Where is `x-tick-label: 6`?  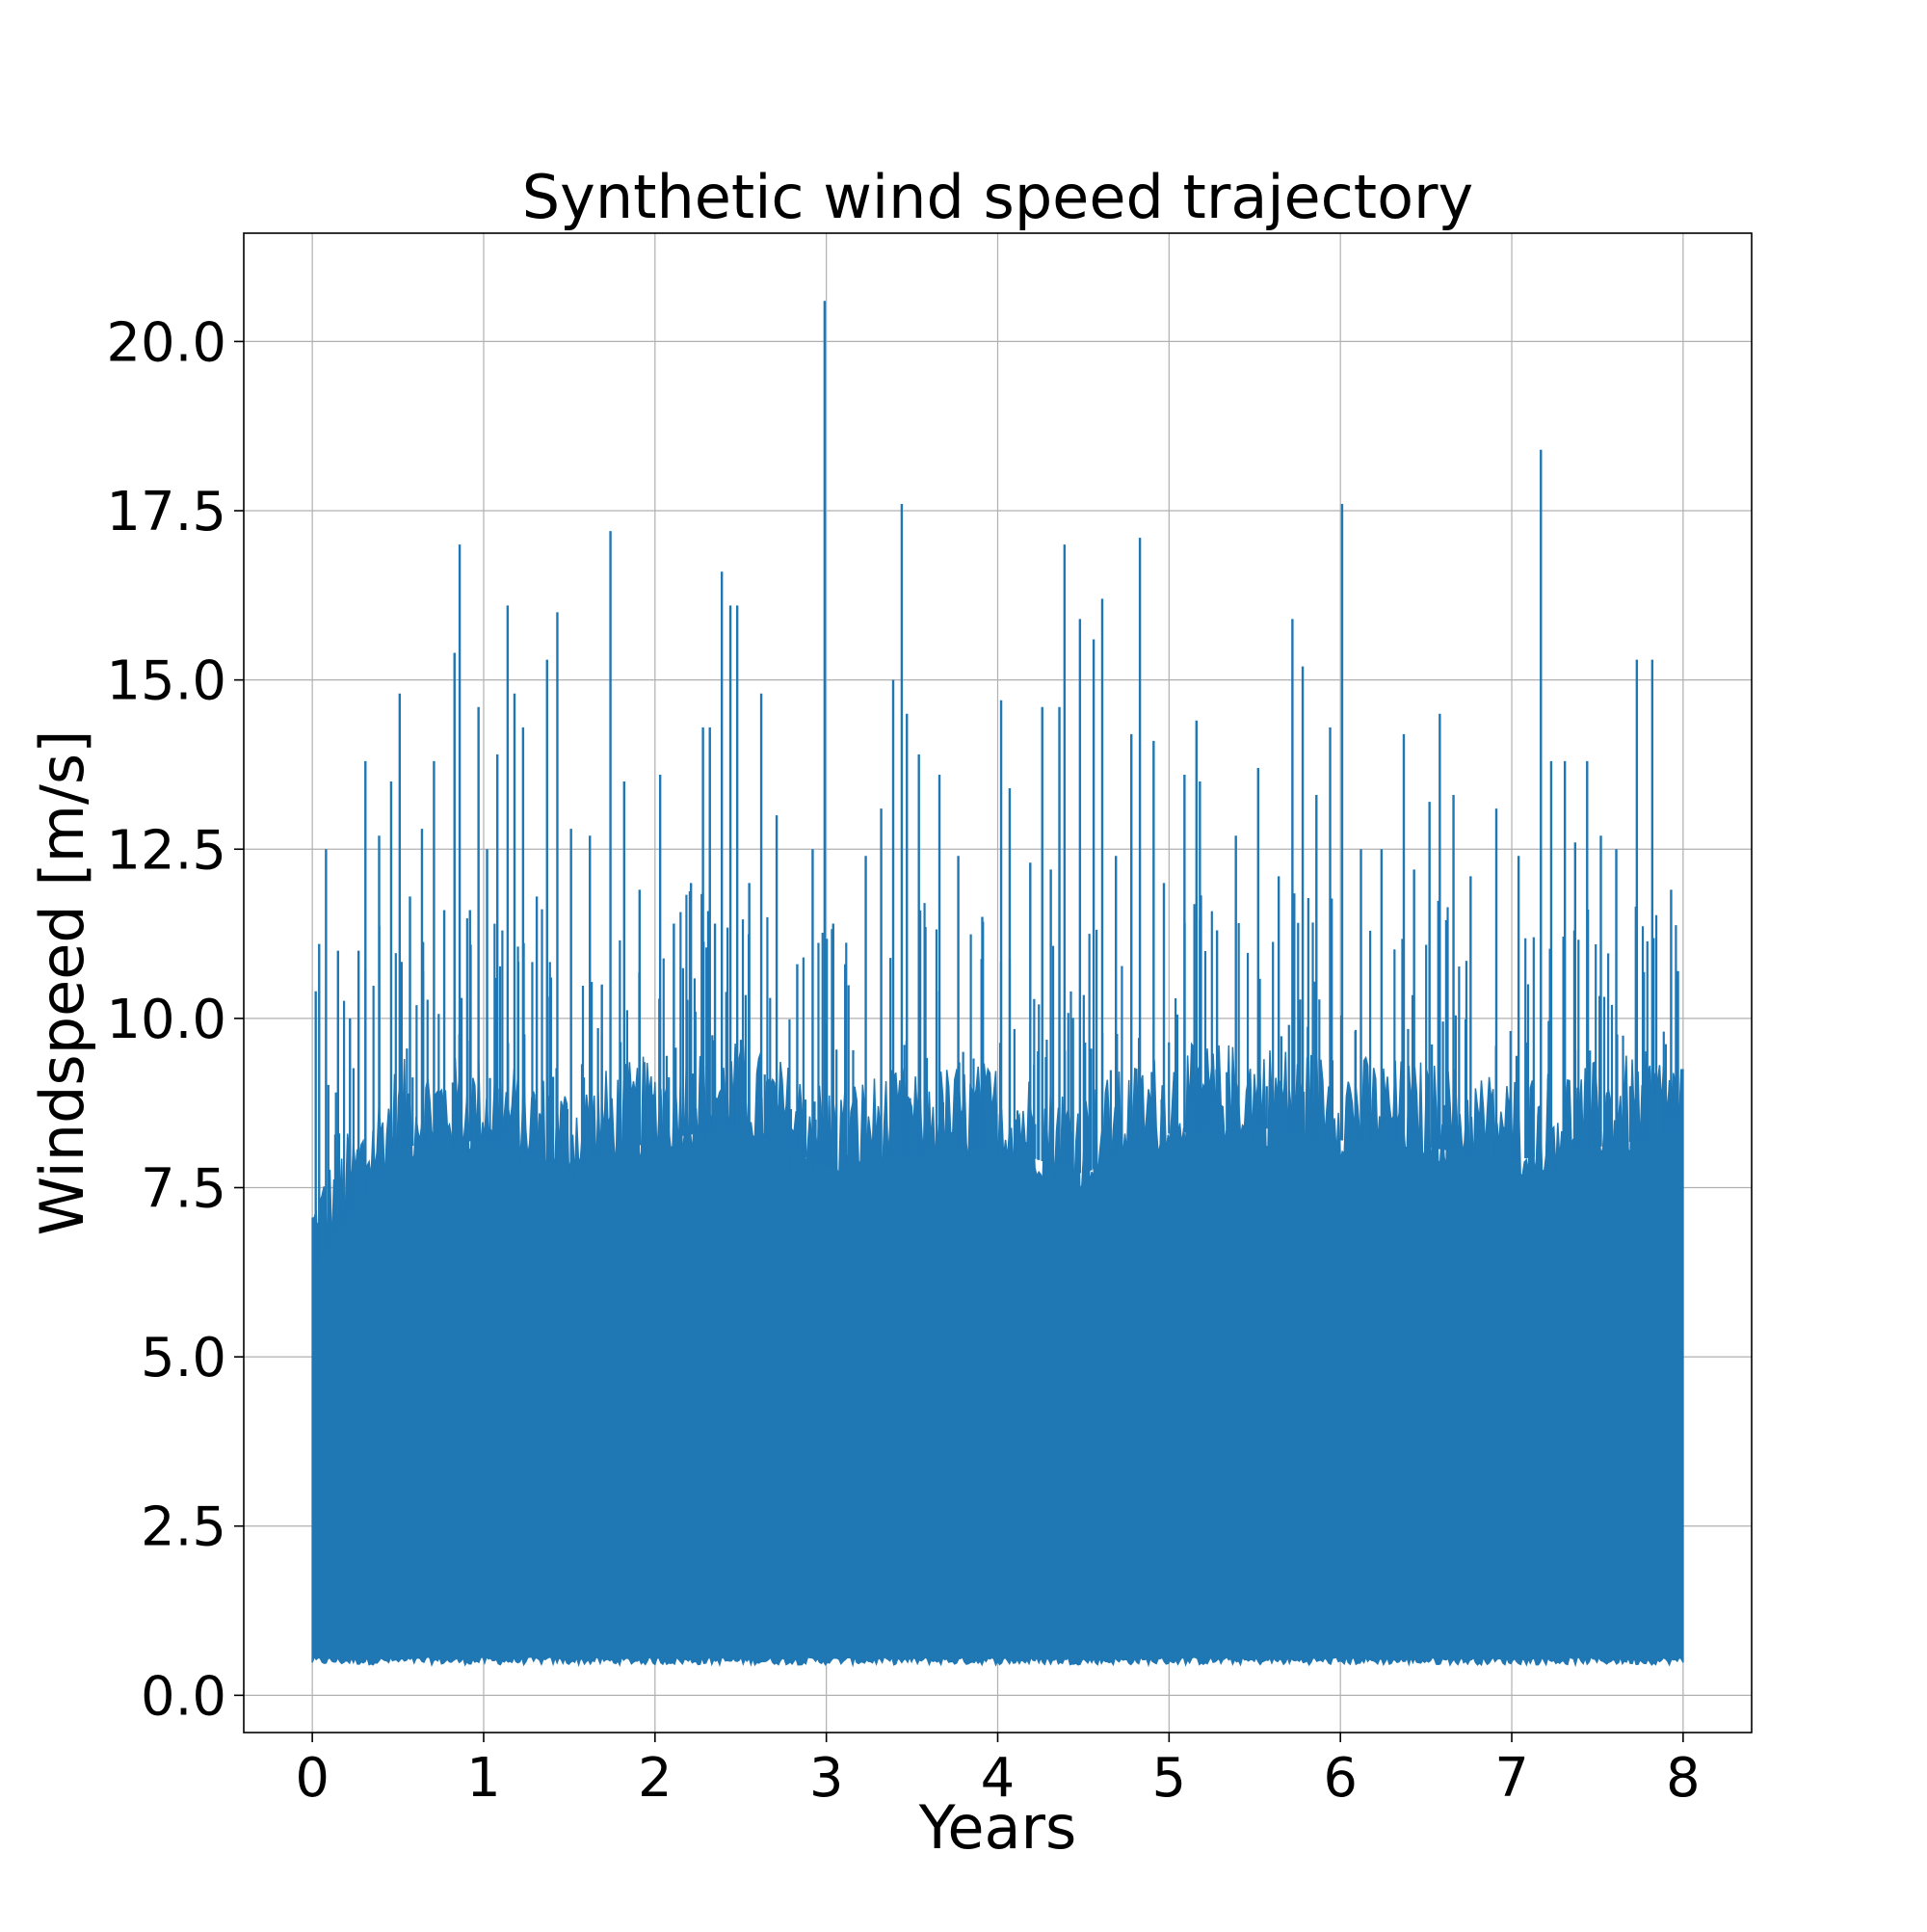
x-tick-label: 6 is located at coordinates (1341, 1778).